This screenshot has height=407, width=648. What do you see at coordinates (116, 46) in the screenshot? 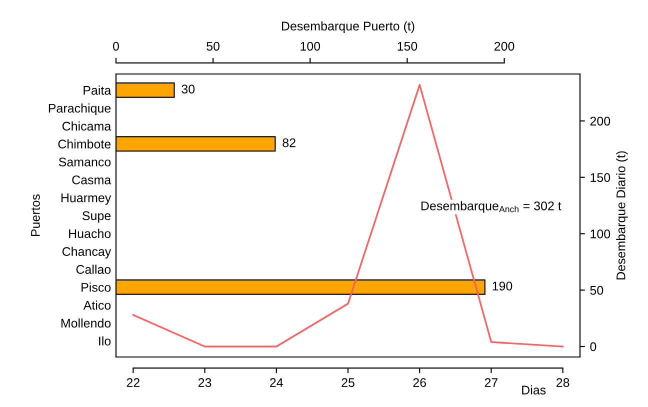
I see `x-tick-label: 0` at bounding box center [116, 46].